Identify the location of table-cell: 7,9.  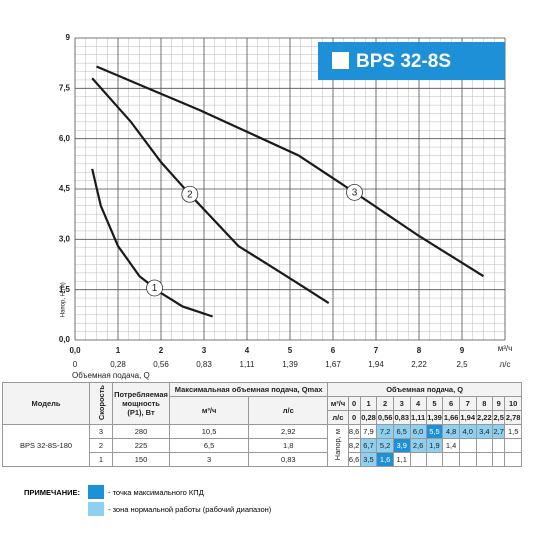
(368, 431).